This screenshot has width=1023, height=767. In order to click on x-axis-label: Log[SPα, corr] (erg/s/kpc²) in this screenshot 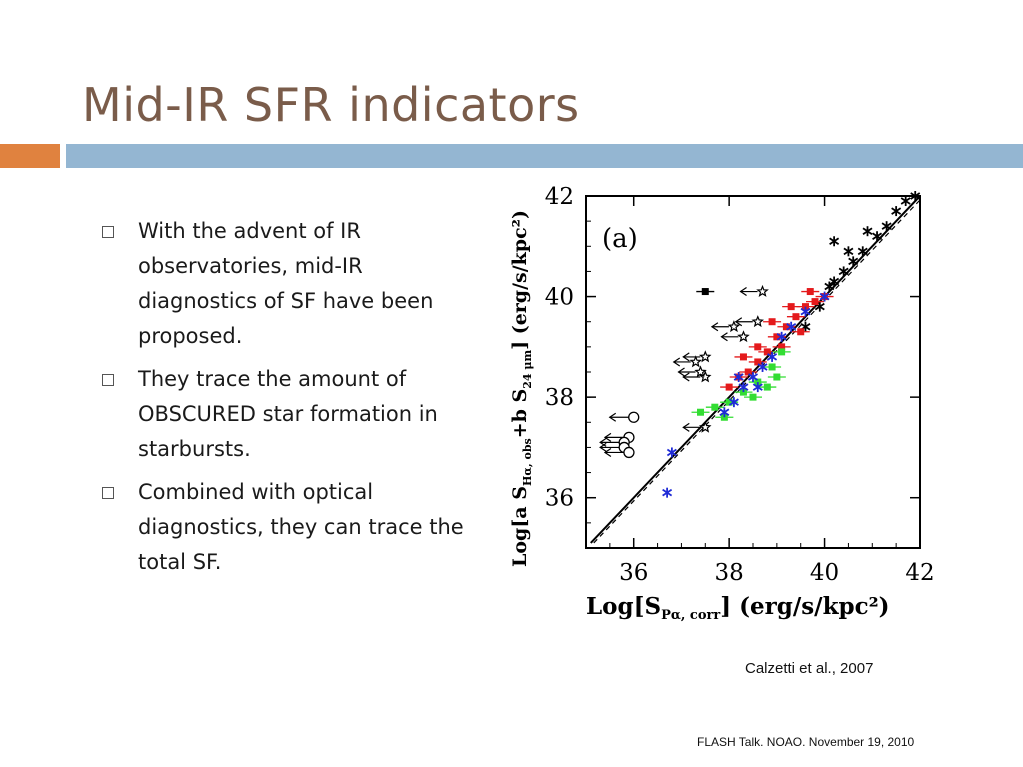, I will do `click(738, 608)`.